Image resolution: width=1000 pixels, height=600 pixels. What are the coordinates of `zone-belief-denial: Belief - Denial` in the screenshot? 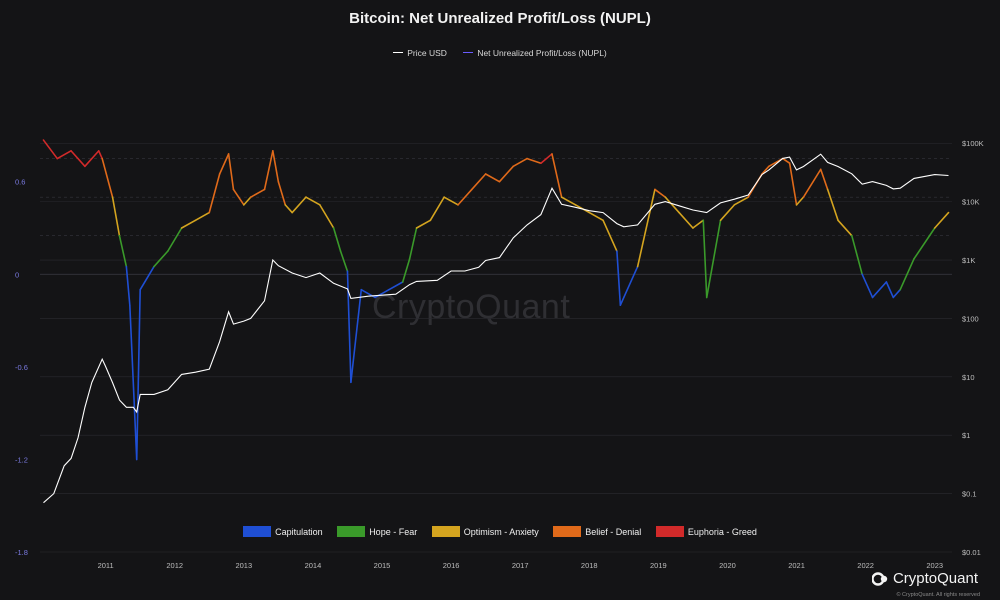 It's located at (597, 531).